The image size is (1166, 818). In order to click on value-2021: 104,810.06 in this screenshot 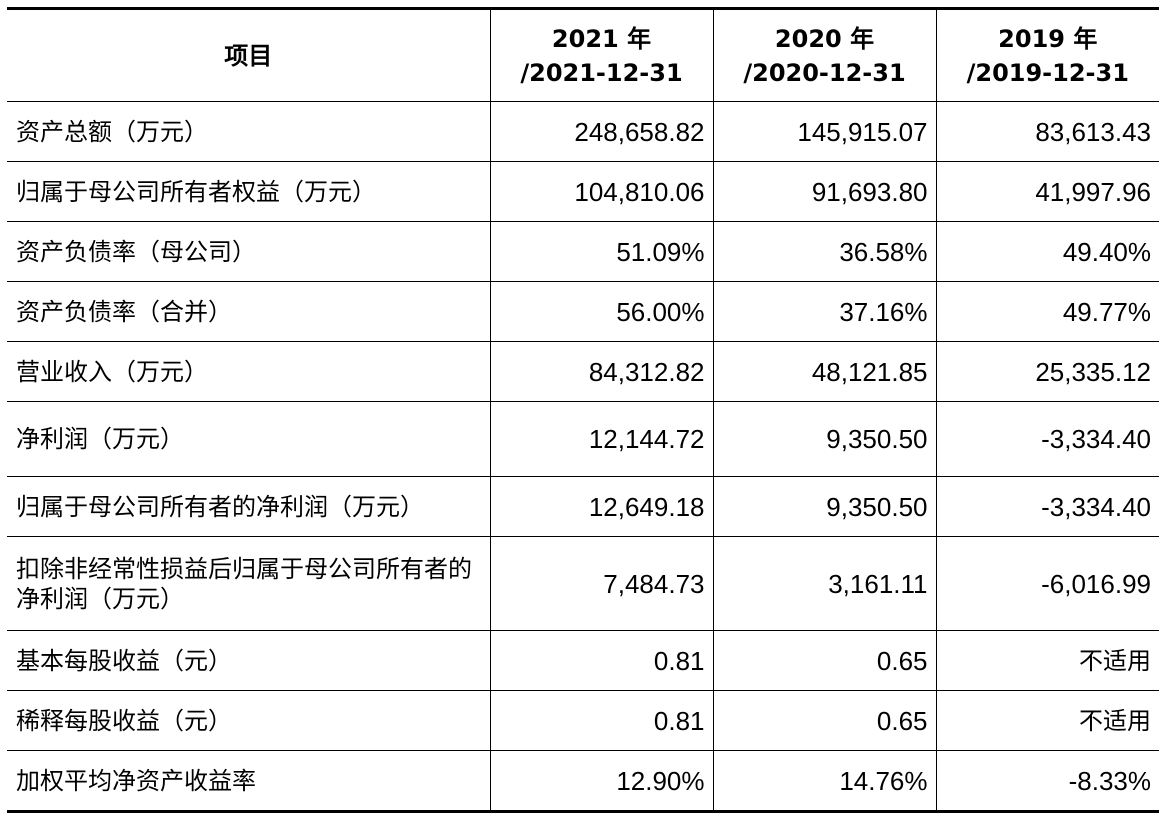, I will do `click(601, 191)`.